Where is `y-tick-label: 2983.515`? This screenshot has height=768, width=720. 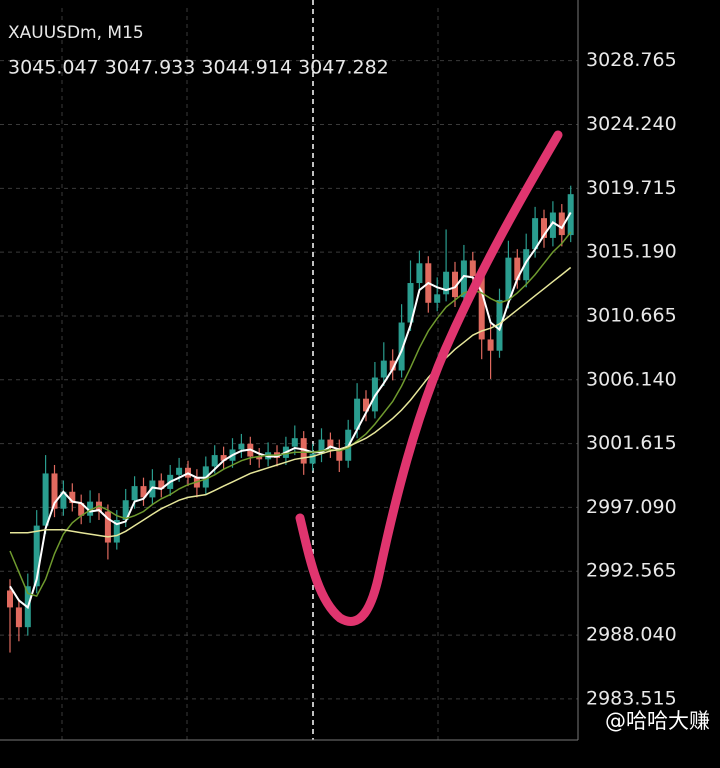
y-tick-label: 2983.515 is located at coordinates (631, 698).